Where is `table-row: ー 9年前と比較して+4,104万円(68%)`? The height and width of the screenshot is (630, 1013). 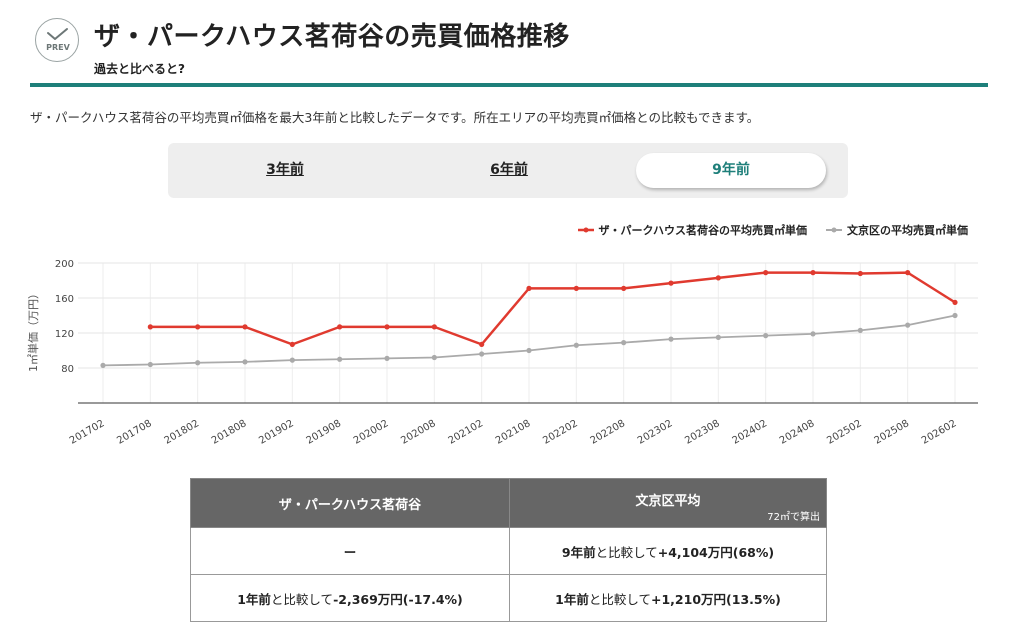 table-row: ー 9年前と比較して+4,104万円(68%) is located at coordinates (508, 551).